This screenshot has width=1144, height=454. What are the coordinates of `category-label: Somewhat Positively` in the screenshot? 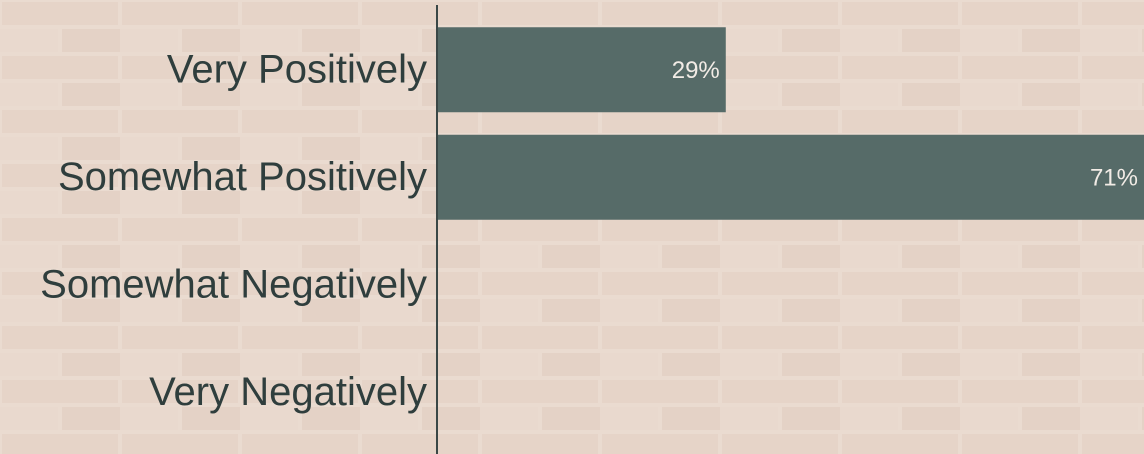 It's located at (242, 177).